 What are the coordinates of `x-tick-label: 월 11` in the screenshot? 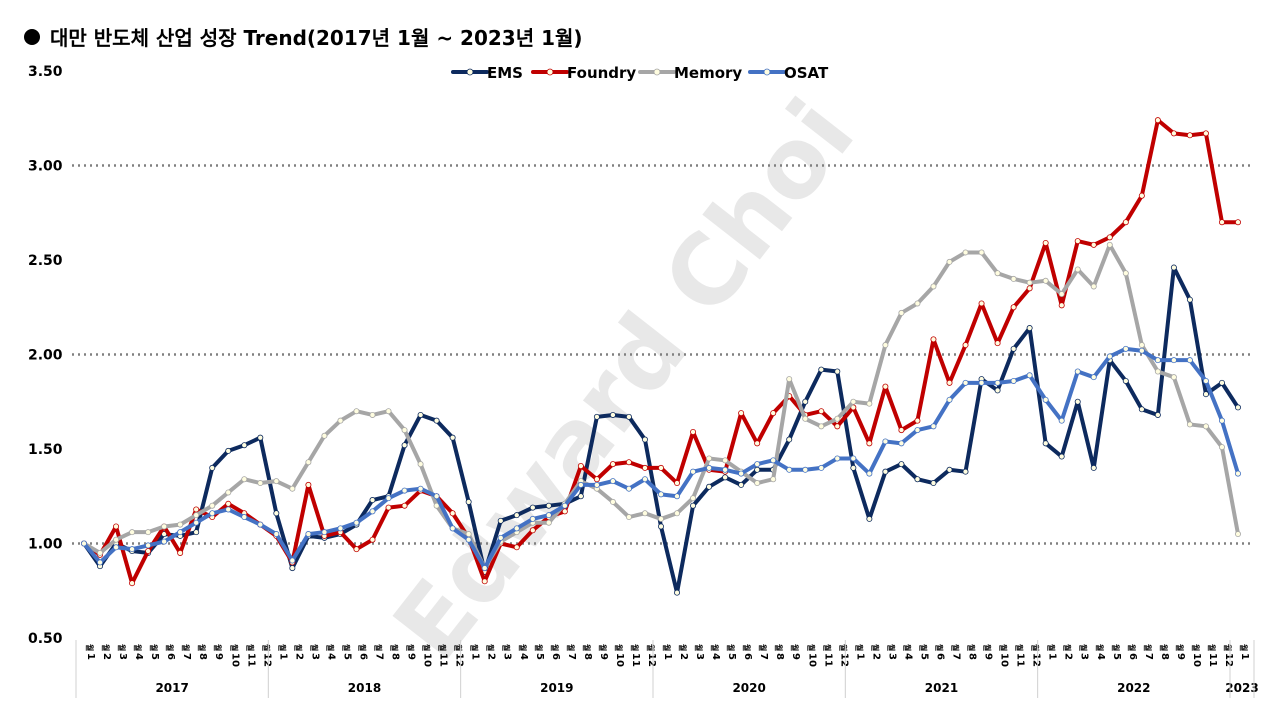 It's located at (635, 655).